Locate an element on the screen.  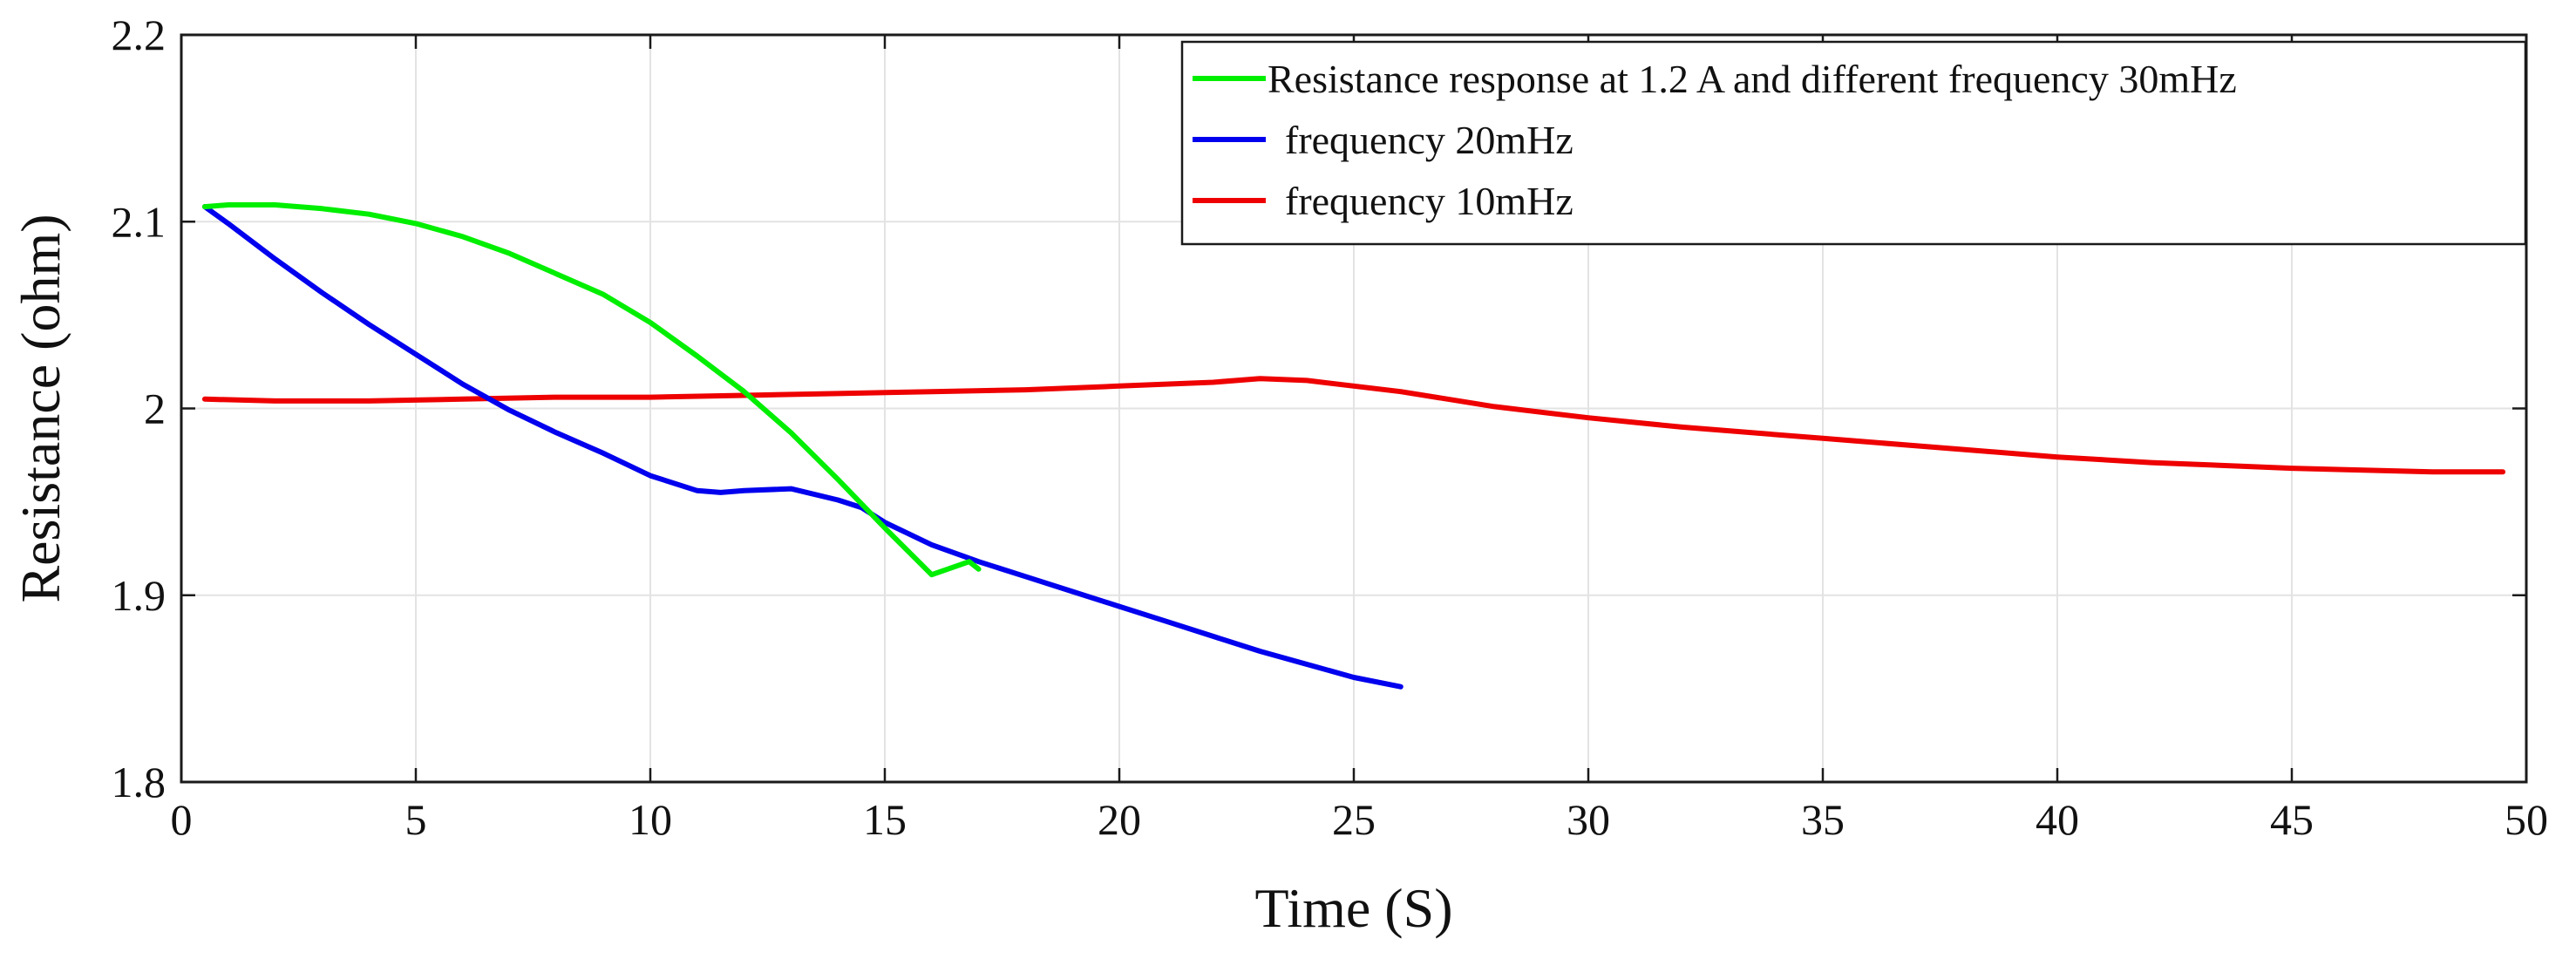
x-tick-label: 40 is located at coordinates (2057, 819).